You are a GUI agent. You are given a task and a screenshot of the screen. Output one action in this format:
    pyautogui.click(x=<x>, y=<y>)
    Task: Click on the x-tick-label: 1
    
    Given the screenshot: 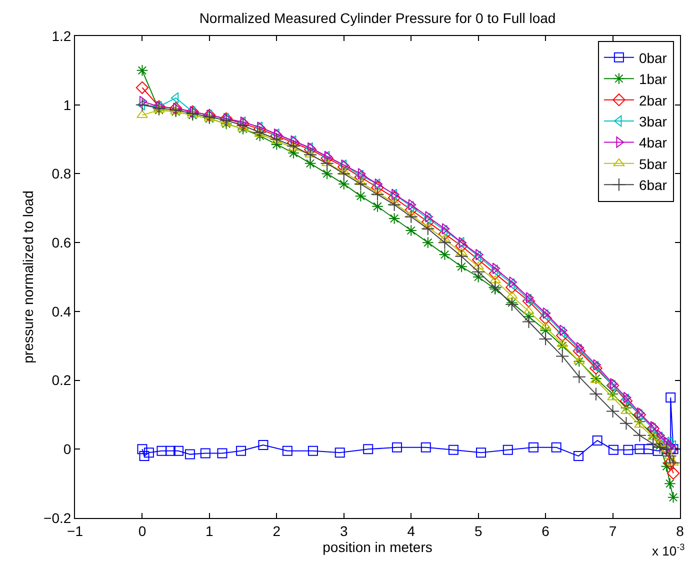 What is the action you would take?
    pyautogui.click(x=210, y=530)
    